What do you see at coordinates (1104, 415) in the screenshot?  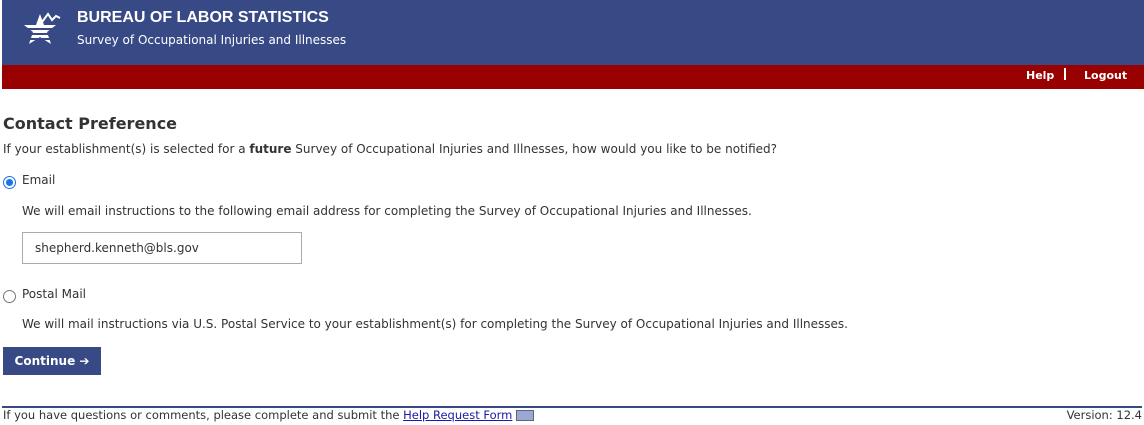 I see `version-text: Version: 12.4` at bounding box center [1104, 415].